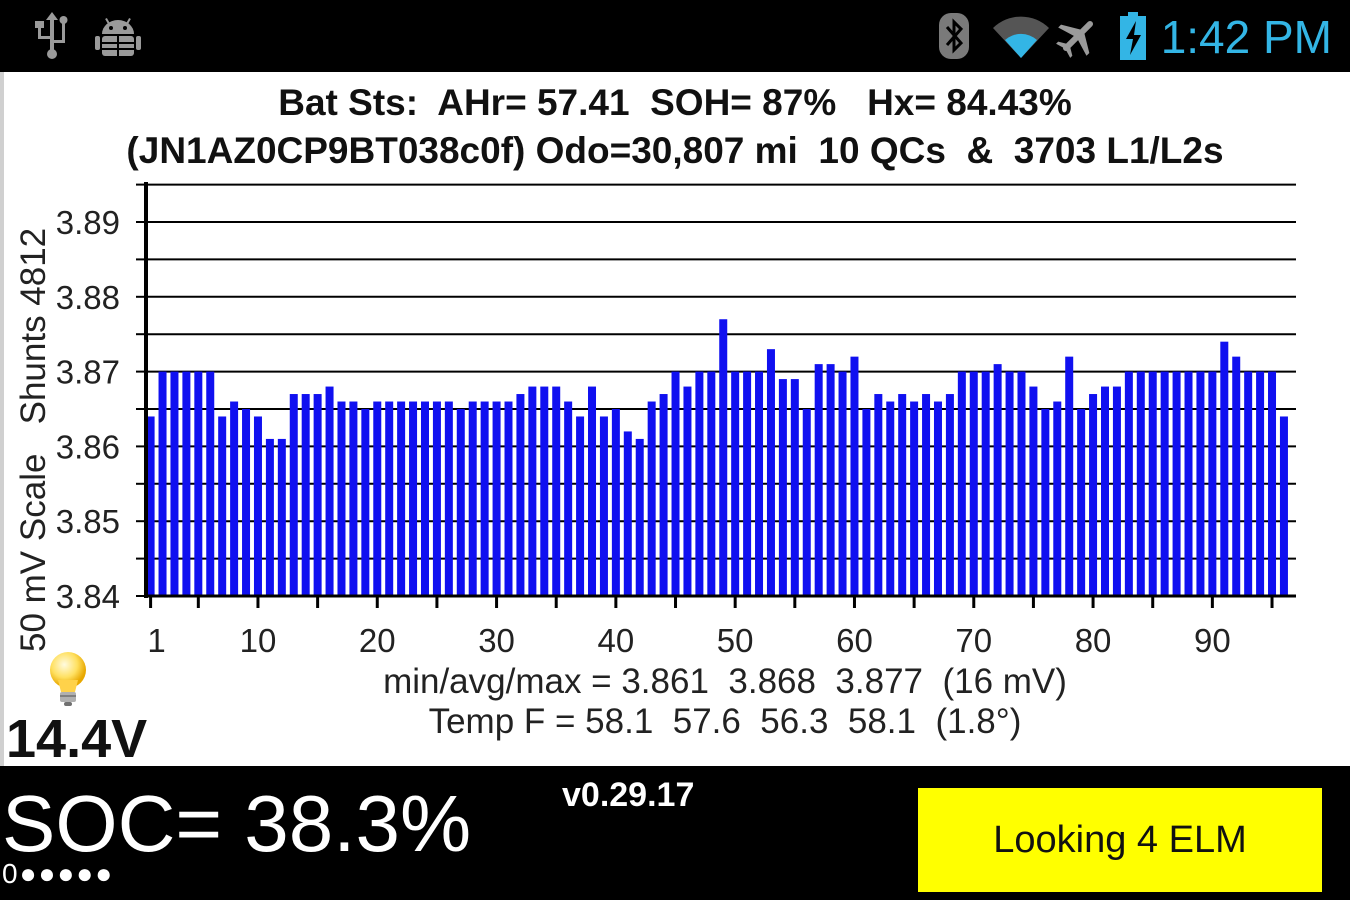 The height and width of the screenshot is (900, 1350). Describe the element at coordinates (118, 36) in the screenshot. I see `android-debug-icon` at that location.